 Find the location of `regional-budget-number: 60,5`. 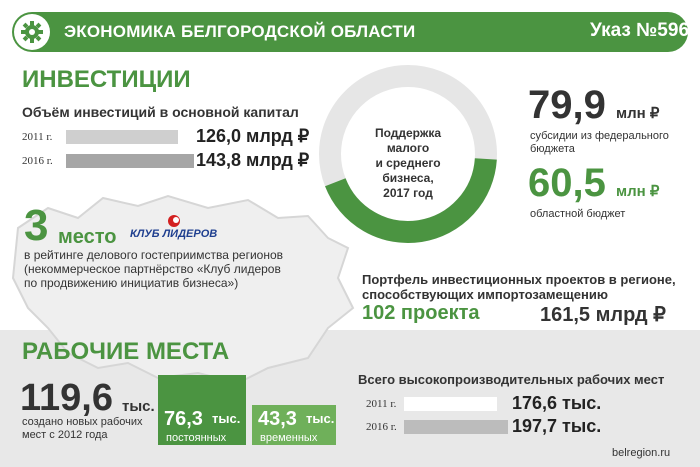

regional-budget-number: 60,5 is located at coordinates (567, 183).